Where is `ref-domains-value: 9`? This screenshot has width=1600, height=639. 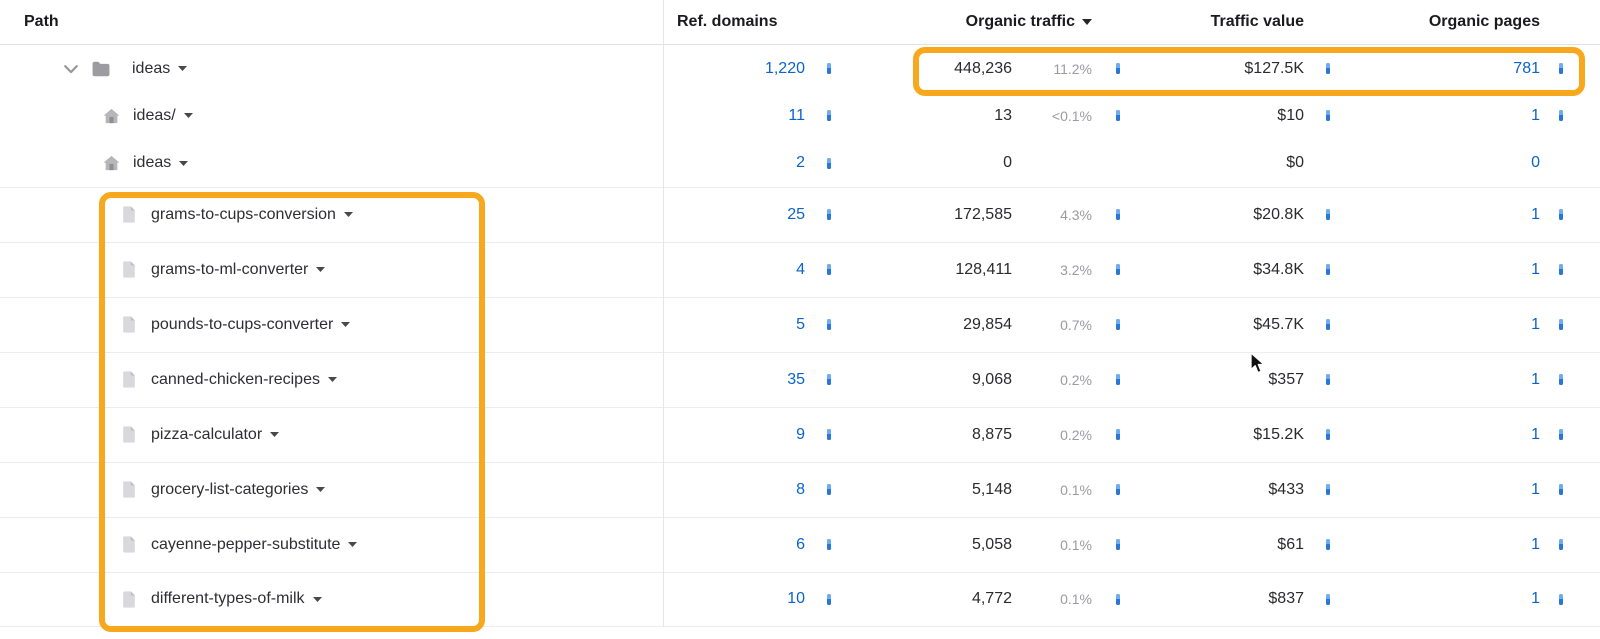 ref-domains-value: 9 is located at coordinates (800, 434).